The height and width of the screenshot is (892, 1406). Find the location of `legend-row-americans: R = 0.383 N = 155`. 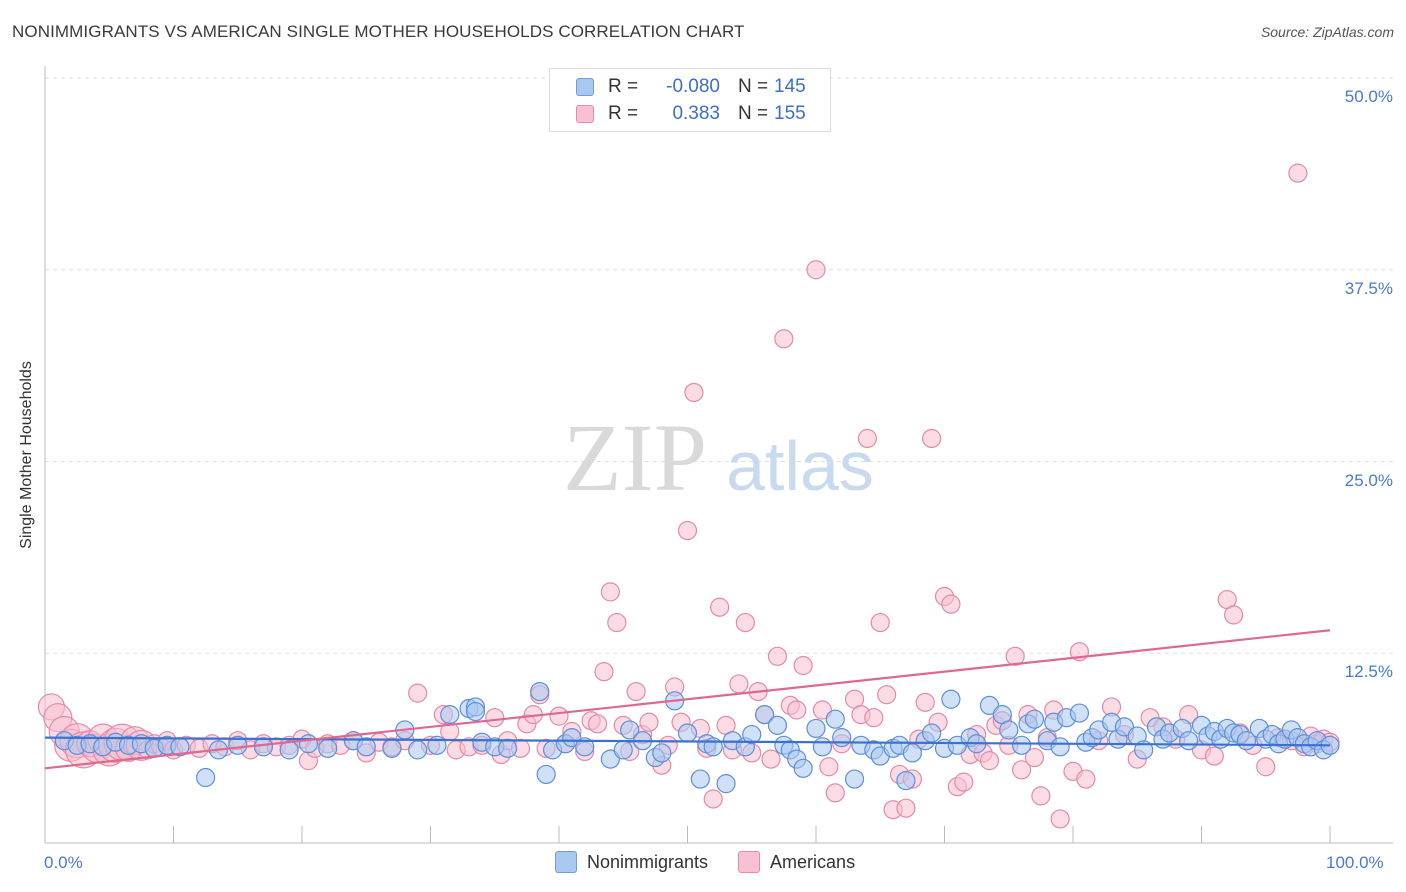

legend-row-americans: R = 0.383 N = 155 is located at coordinates (678, 114).